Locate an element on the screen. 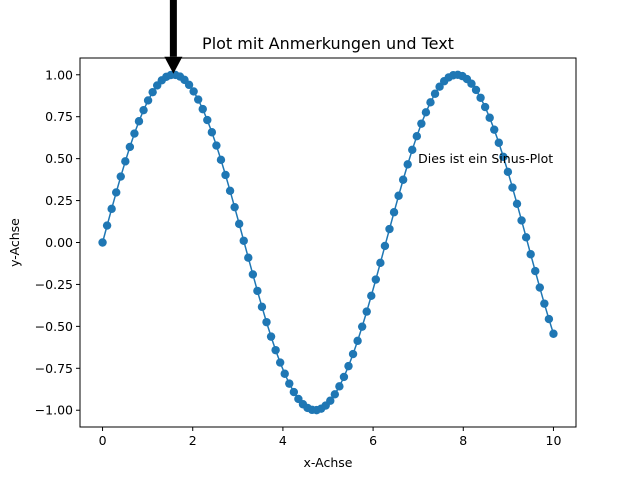 This screenshot has width=640, height=480. x-tick-label: 0 is located at coordinates (103, 440).